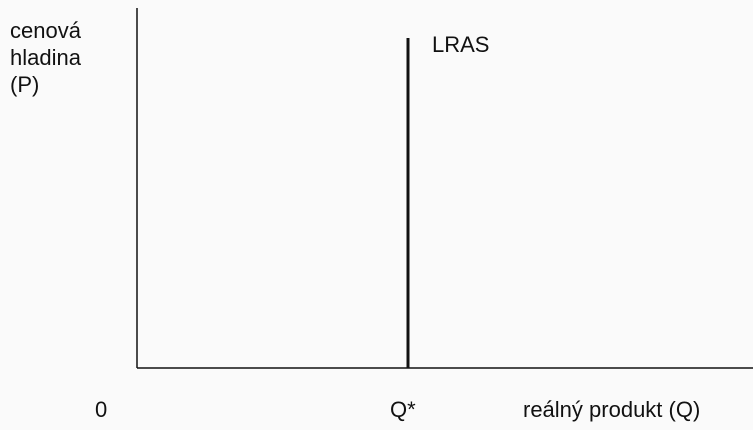  Describe the element at coordinates (101, 409) in the screenshot. I see `origin-label: 0` at that location.